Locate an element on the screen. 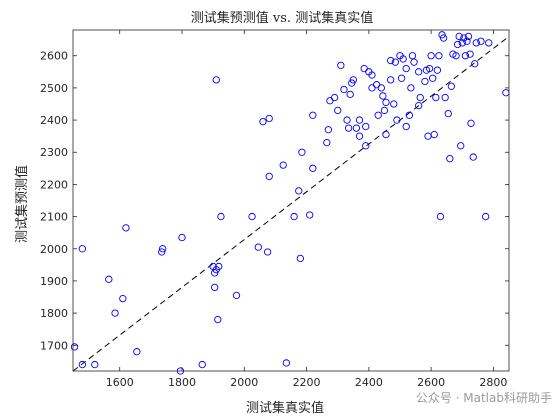 The width and height of the screenshot is (560, 420). x-tick-label: 1800 is located at coordinates (182, 382).